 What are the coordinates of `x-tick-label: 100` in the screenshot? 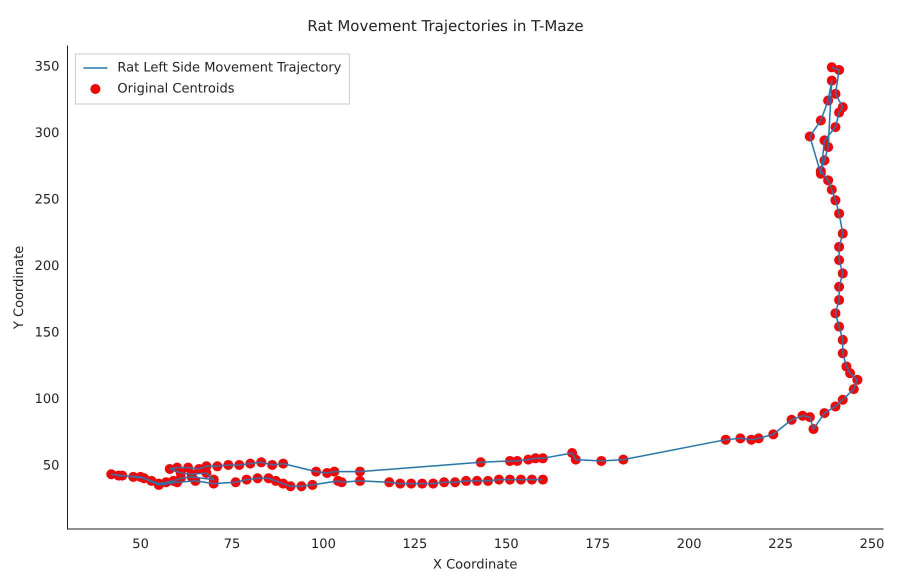 It's located at (323, 544).